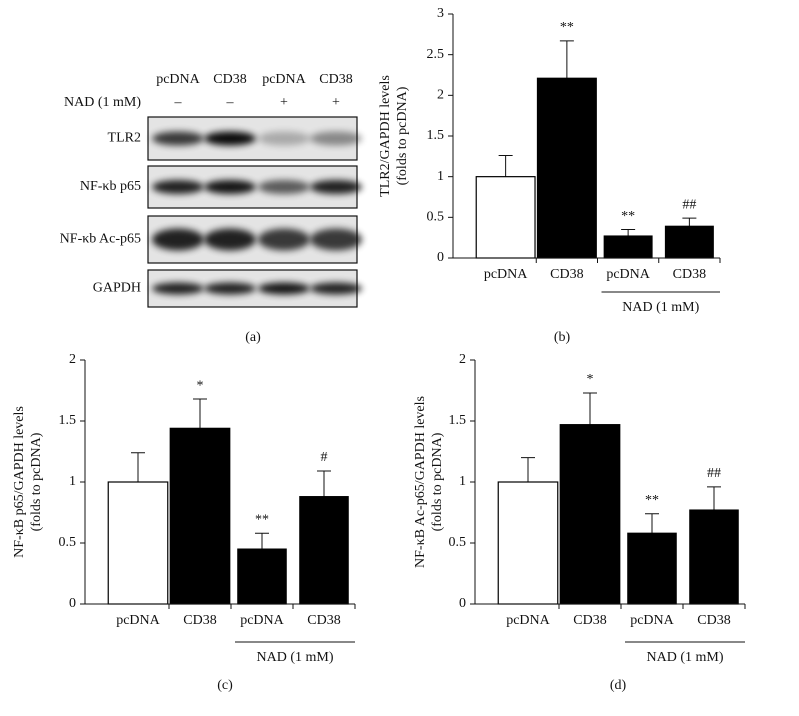 Image resolution: width=799 pixels, height=716 pixels. What do you see at coordinates (19, 482) in the screenshot?
I see `y-axis-label: NF-κB p65/GAPDH levels` at bounding box center [19, 482].